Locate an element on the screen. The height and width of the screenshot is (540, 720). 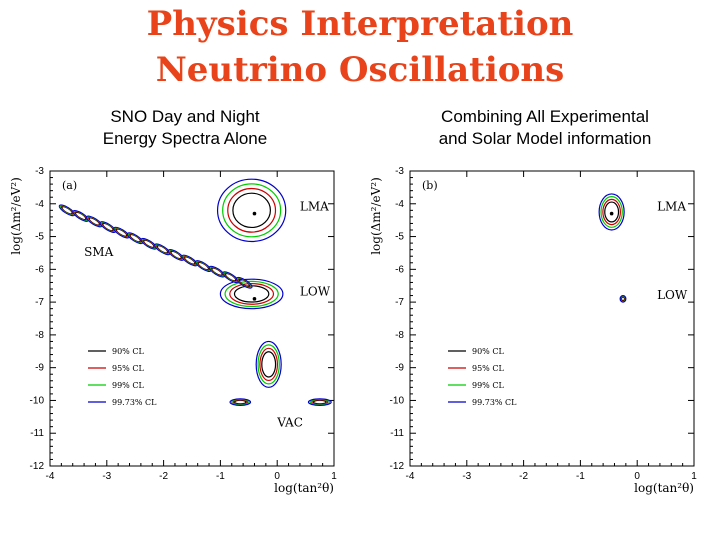
panel-b-subtitle-line1: Combining All Experimental is located at coordinates (545, 116).